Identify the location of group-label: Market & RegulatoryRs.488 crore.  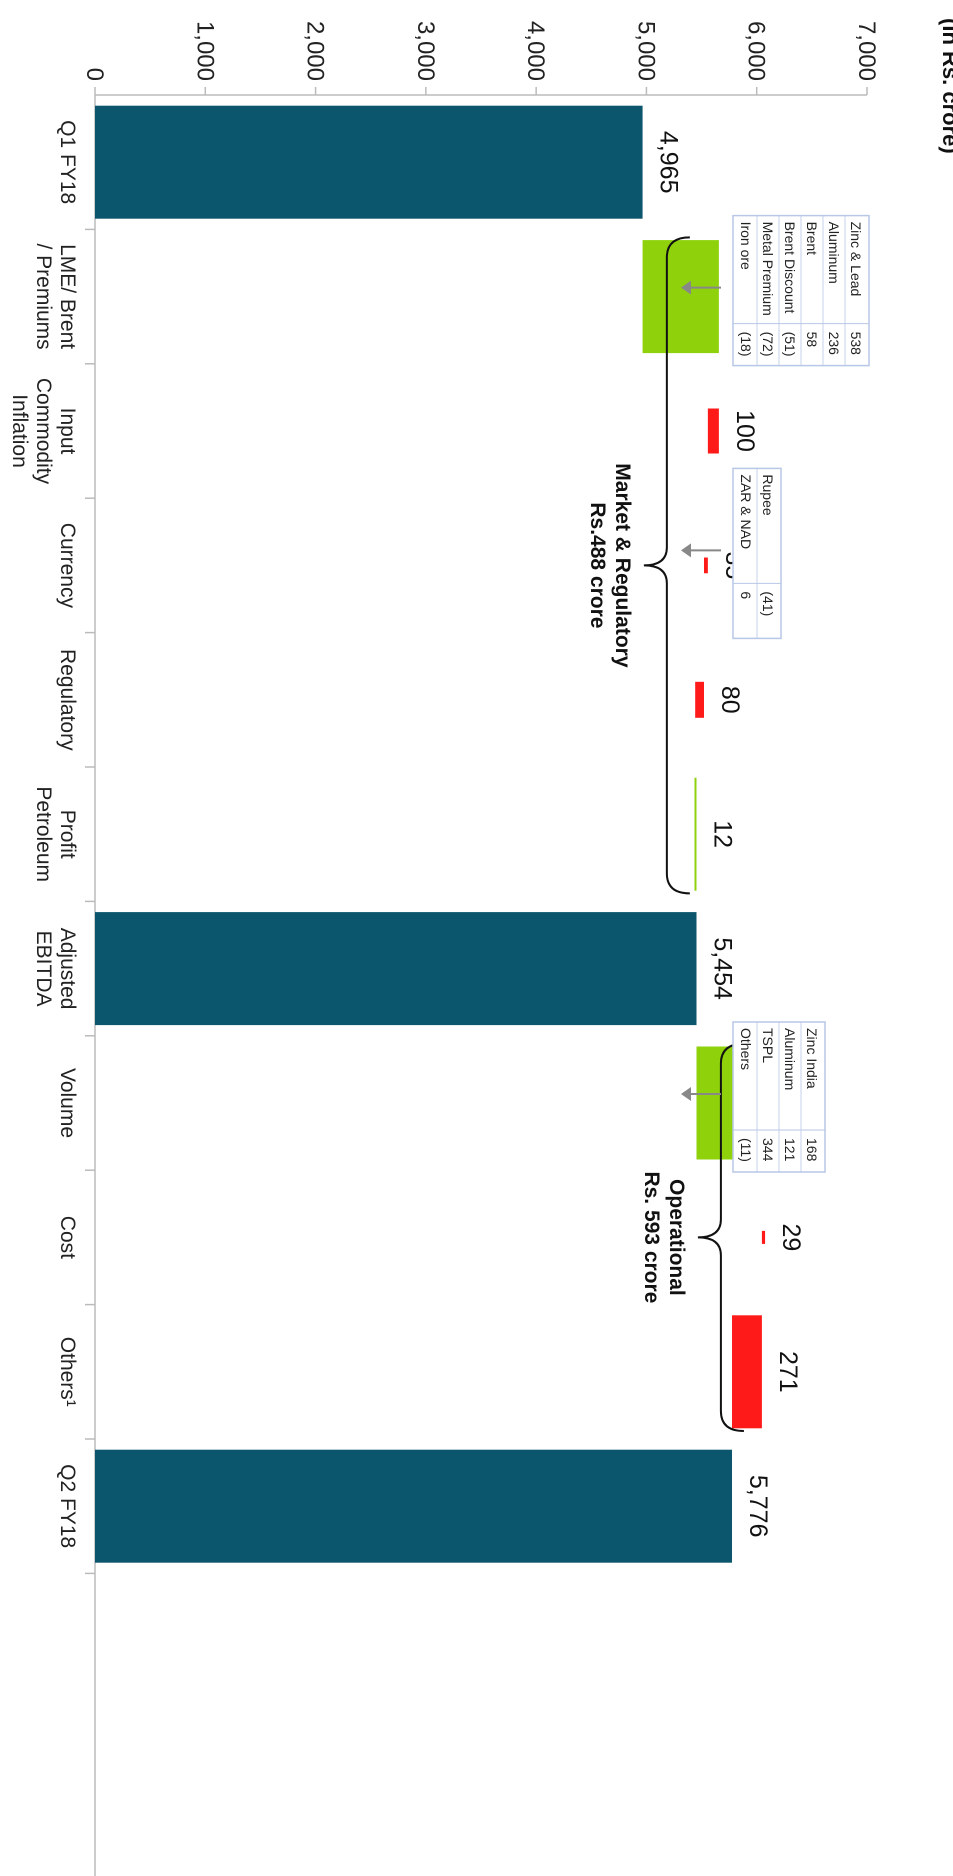
(610, 565).